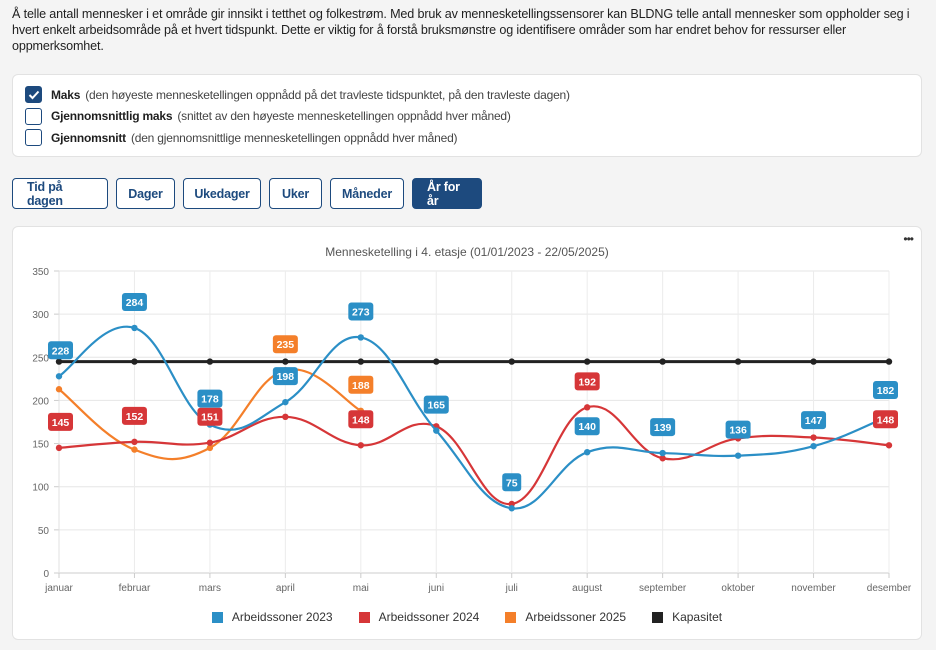  Describe the element at coordinates (40, 358) in the screenshot. I see `y-tick-label: 250` at that location.